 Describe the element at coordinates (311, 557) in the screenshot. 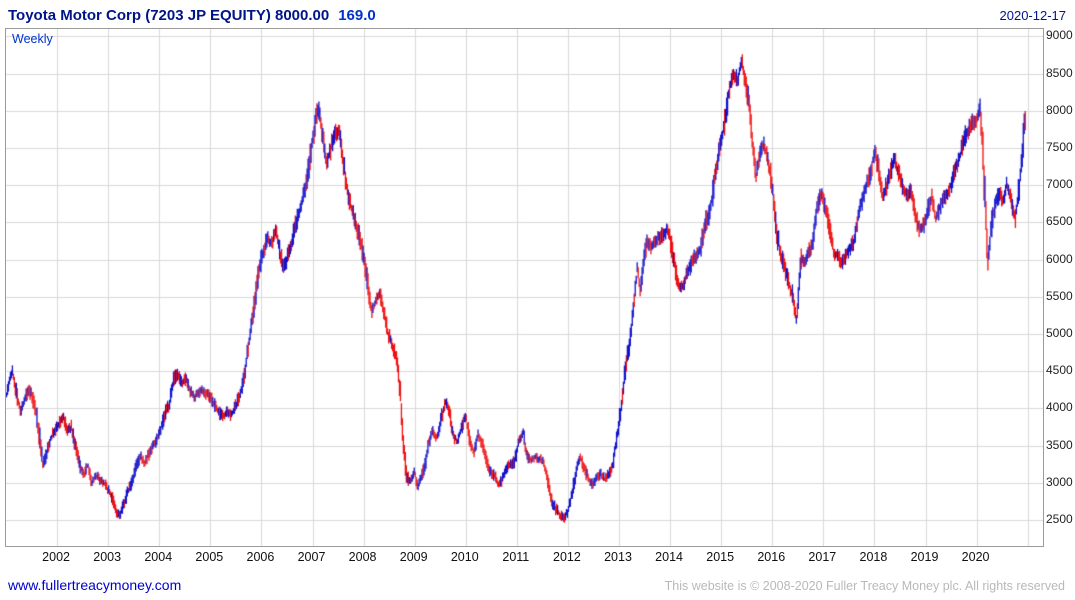

I see `x-tick-label: 2007` at that location.